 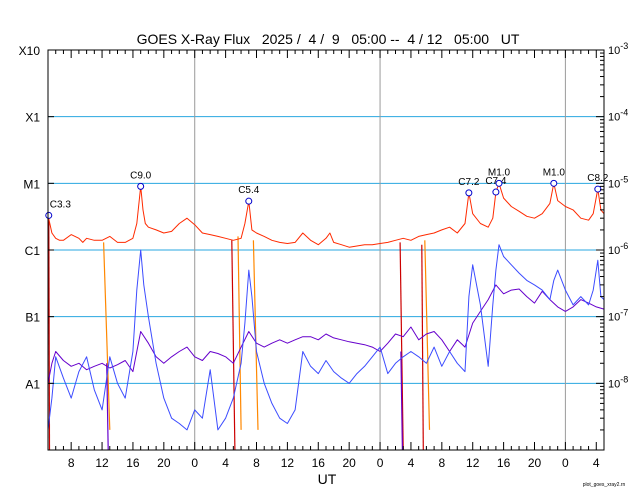 What do you see at coordinates (31, 184) in the screenshot?
I see `y-tick-label-left: M1` at bounding box center [31, 184].